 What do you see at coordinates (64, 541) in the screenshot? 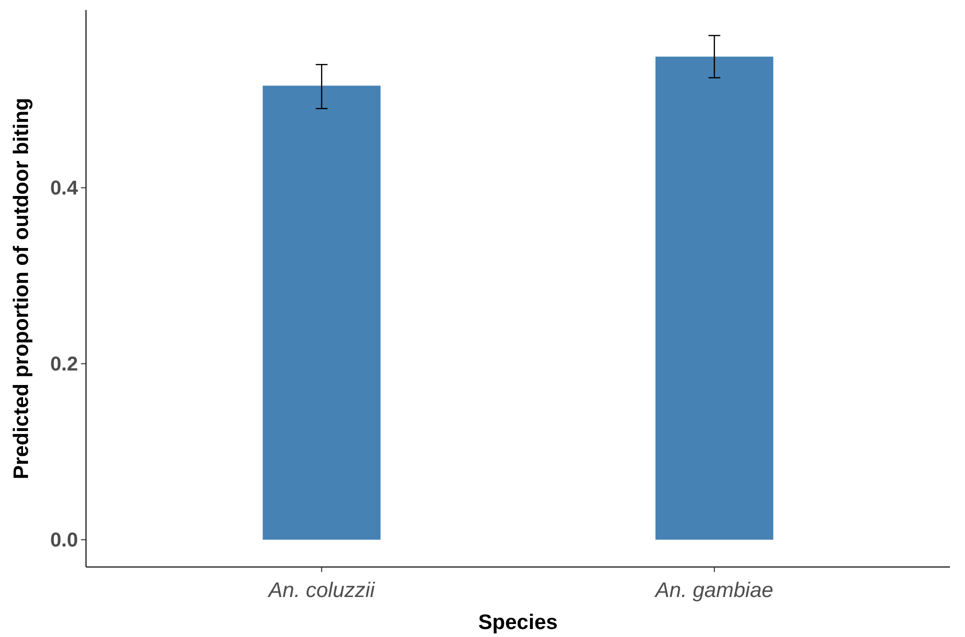
I see `y-tick-label: 0.0` at bounding box center [64, 541].